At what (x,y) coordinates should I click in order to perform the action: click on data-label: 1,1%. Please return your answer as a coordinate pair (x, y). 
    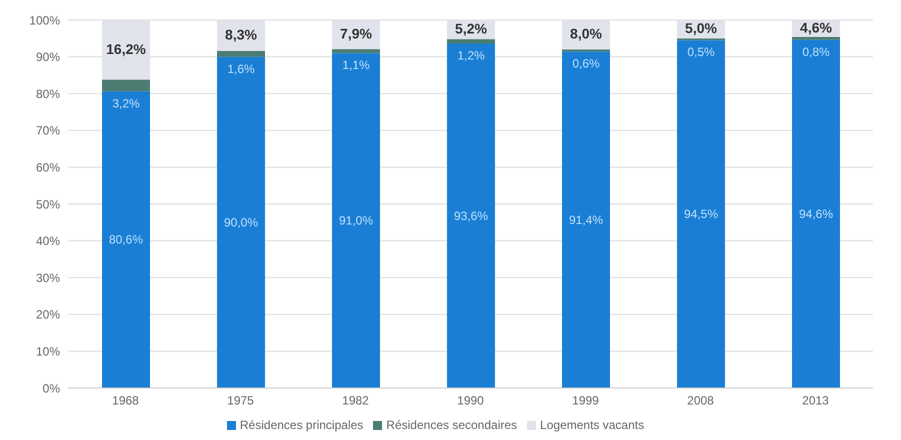
    Looking at the image, I should click on (356, 65).